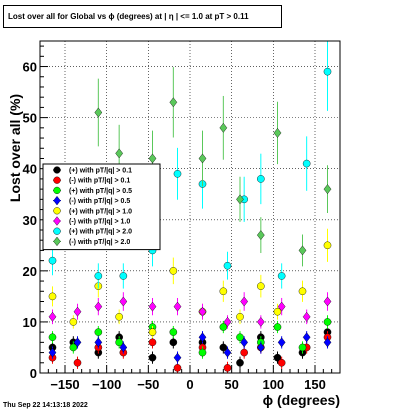 The width and height of the screenshot is (400, 414). What do you see at coordinates (106, 384) in the screenshot?
I see `x-tick-label: −100` at bounding box center [106, 384].